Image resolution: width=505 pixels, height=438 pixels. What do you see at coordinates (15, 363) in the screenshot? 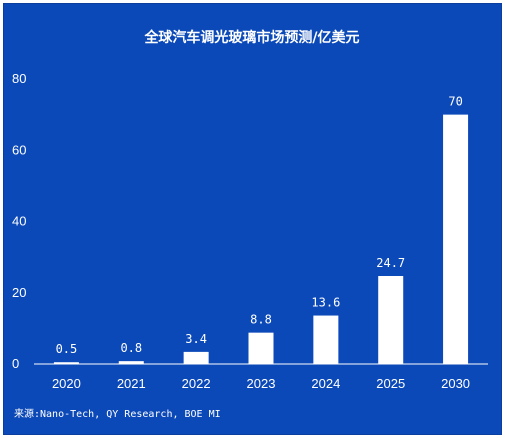
I see `y-tick-label: 0` at bounding box center [15, 363].